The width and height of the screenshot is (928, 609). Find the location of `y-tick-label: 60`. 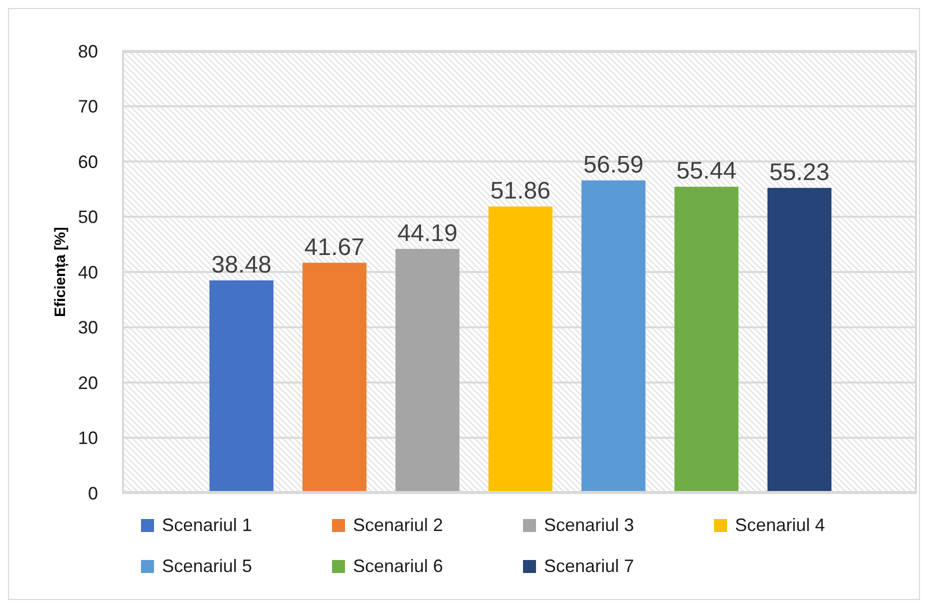

y-tick-label: 60 is located at coordinates (88, 162).